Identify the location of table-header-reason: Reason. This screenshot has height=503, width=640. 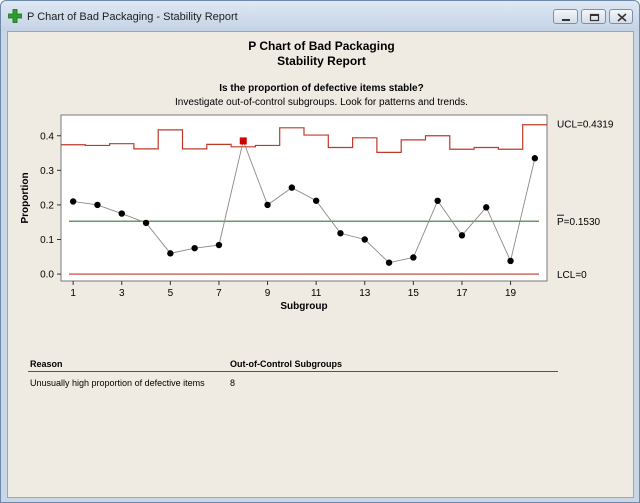
(46, 364).